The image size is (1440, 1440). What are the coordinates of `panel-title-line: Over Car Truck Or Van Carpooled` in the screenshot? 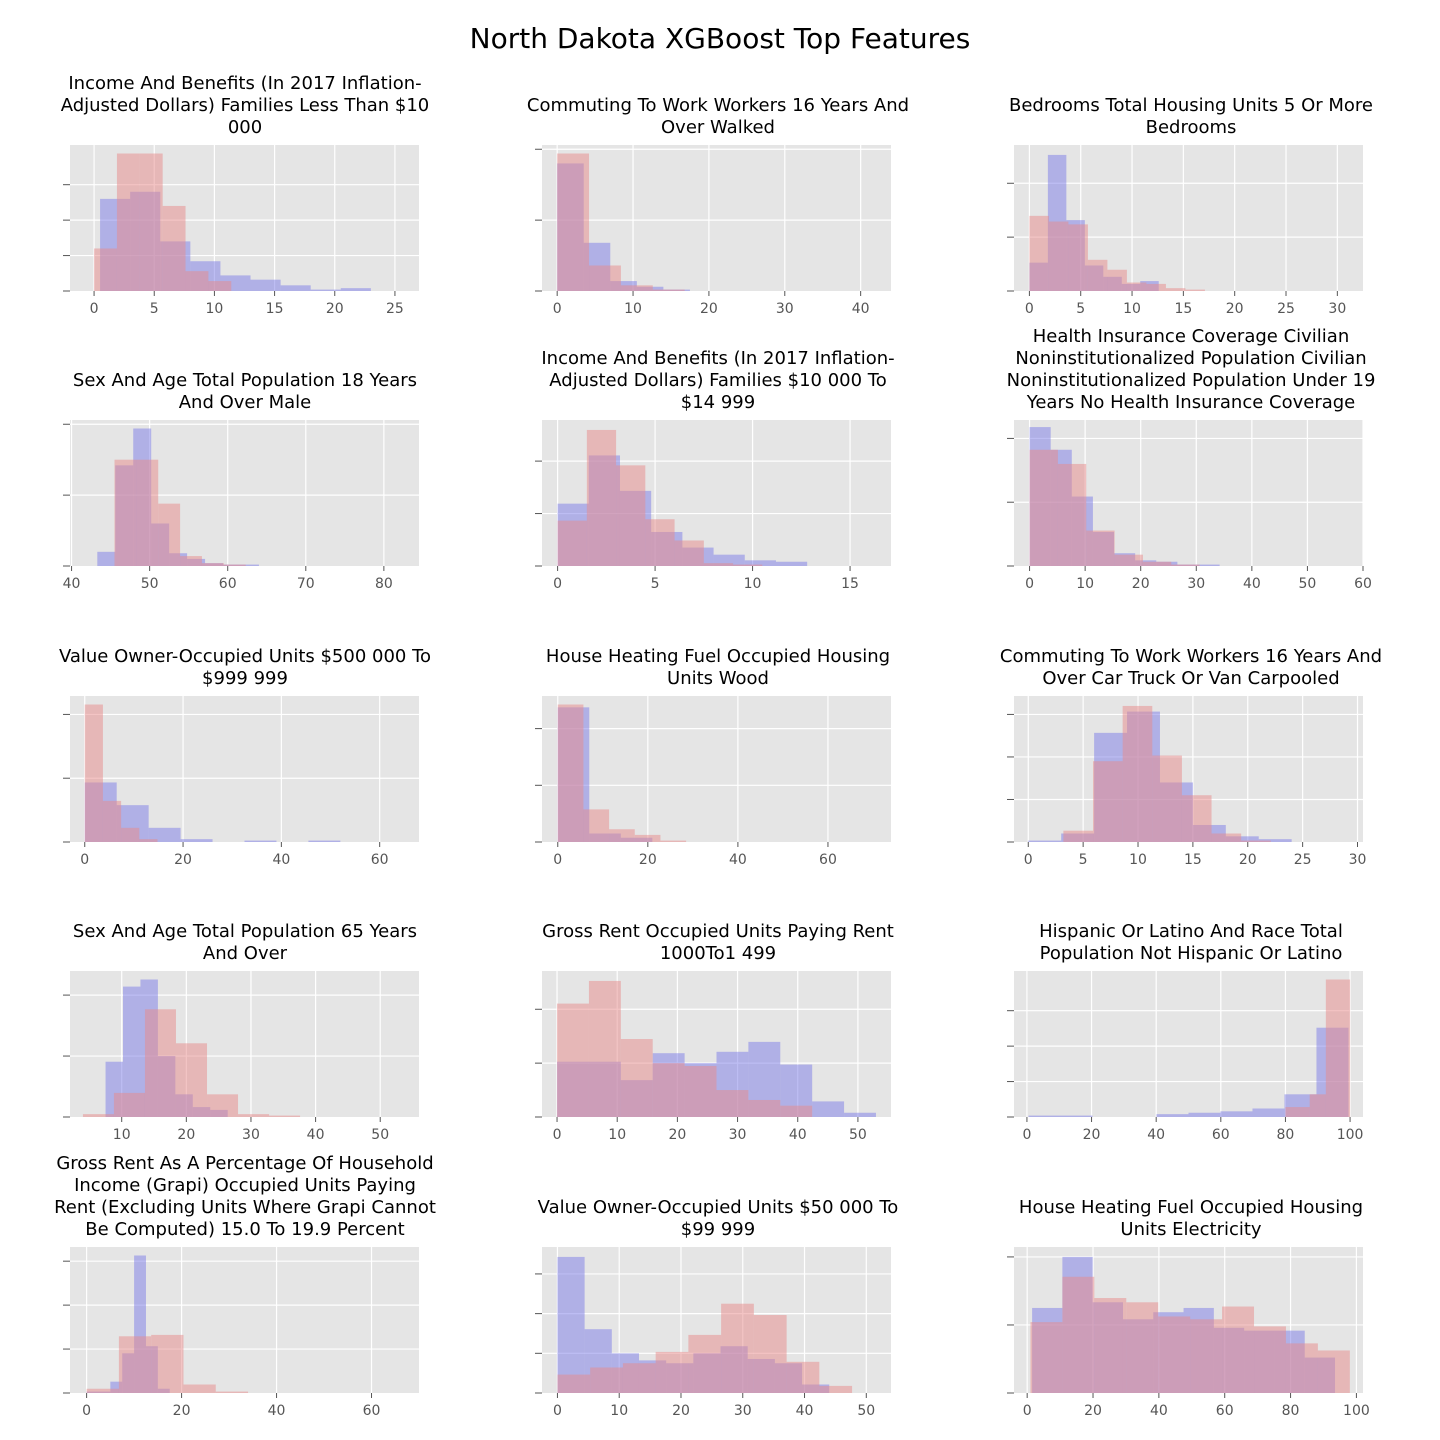 It's located at (1191, 678).